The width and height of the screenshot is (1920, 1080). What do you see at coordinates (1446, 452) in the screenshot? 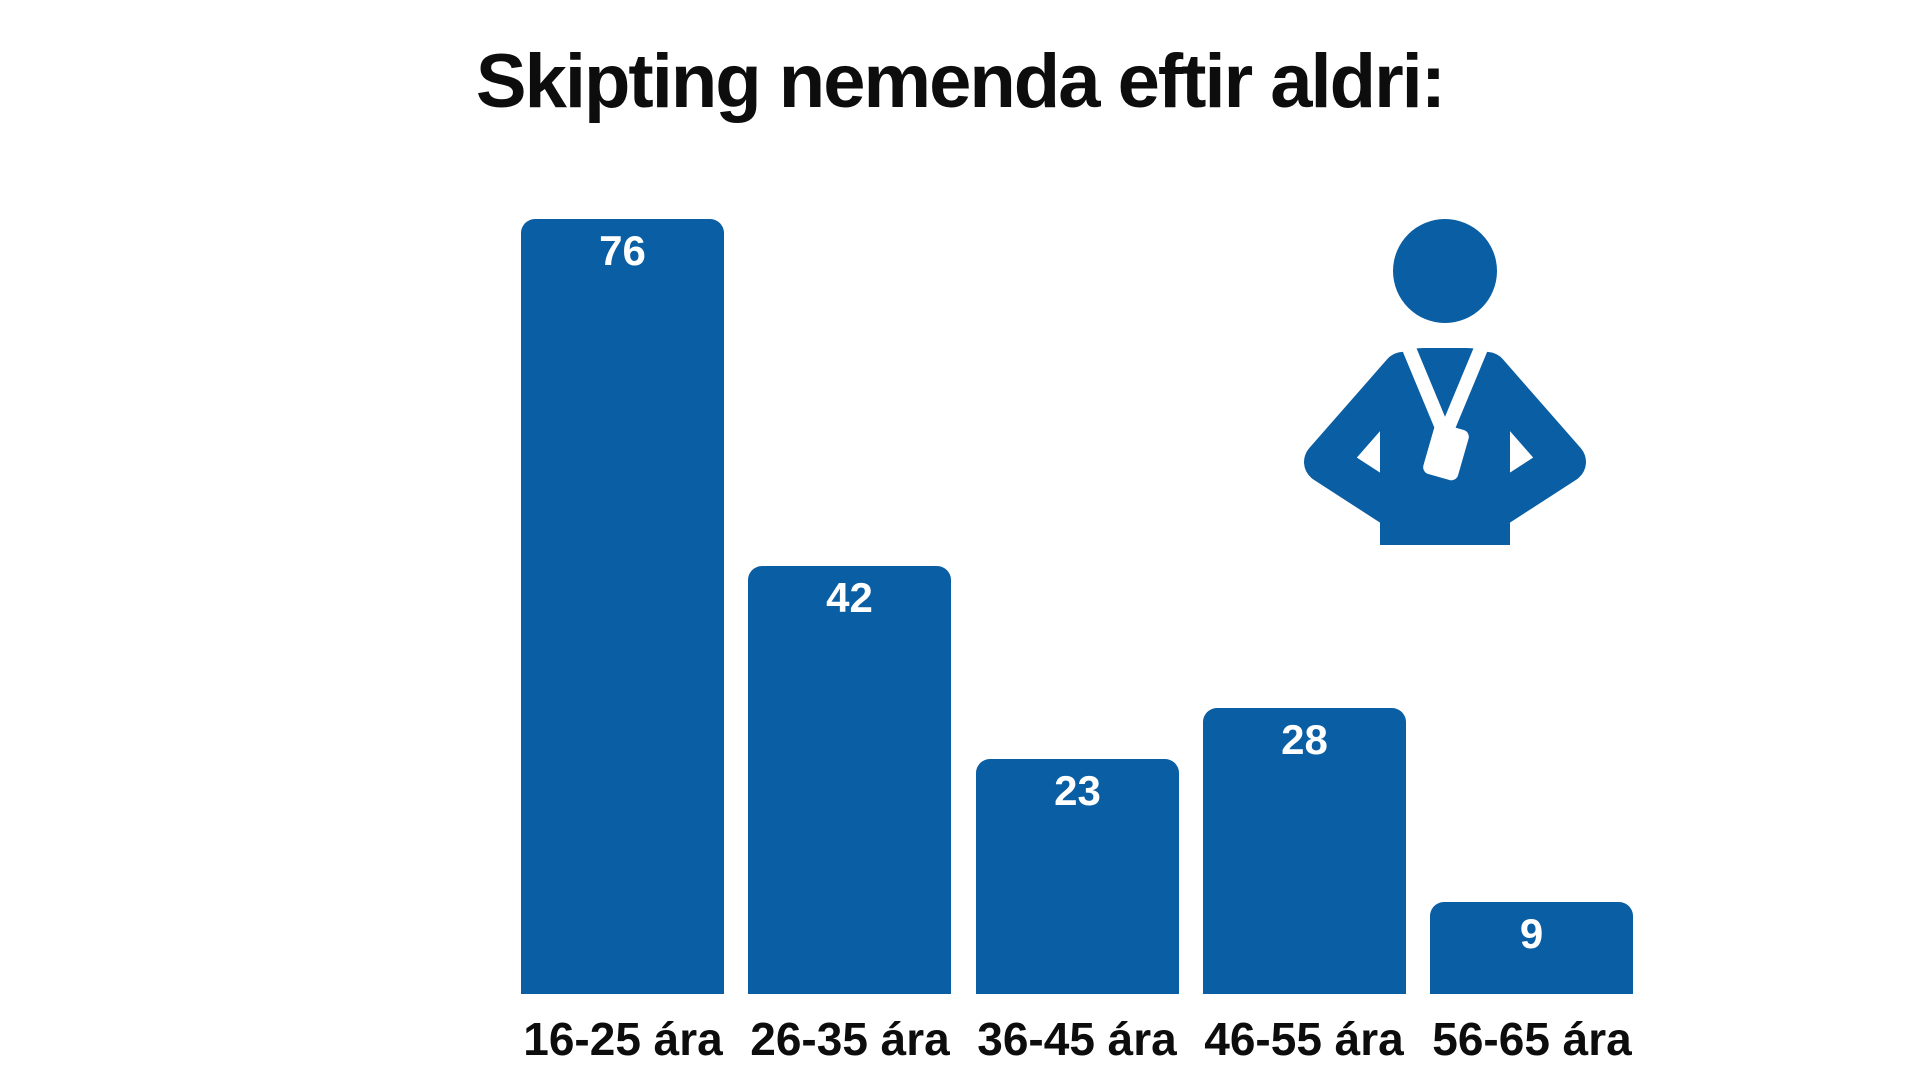
I see `lanyard-badge` at bounding box center [1446, 452].